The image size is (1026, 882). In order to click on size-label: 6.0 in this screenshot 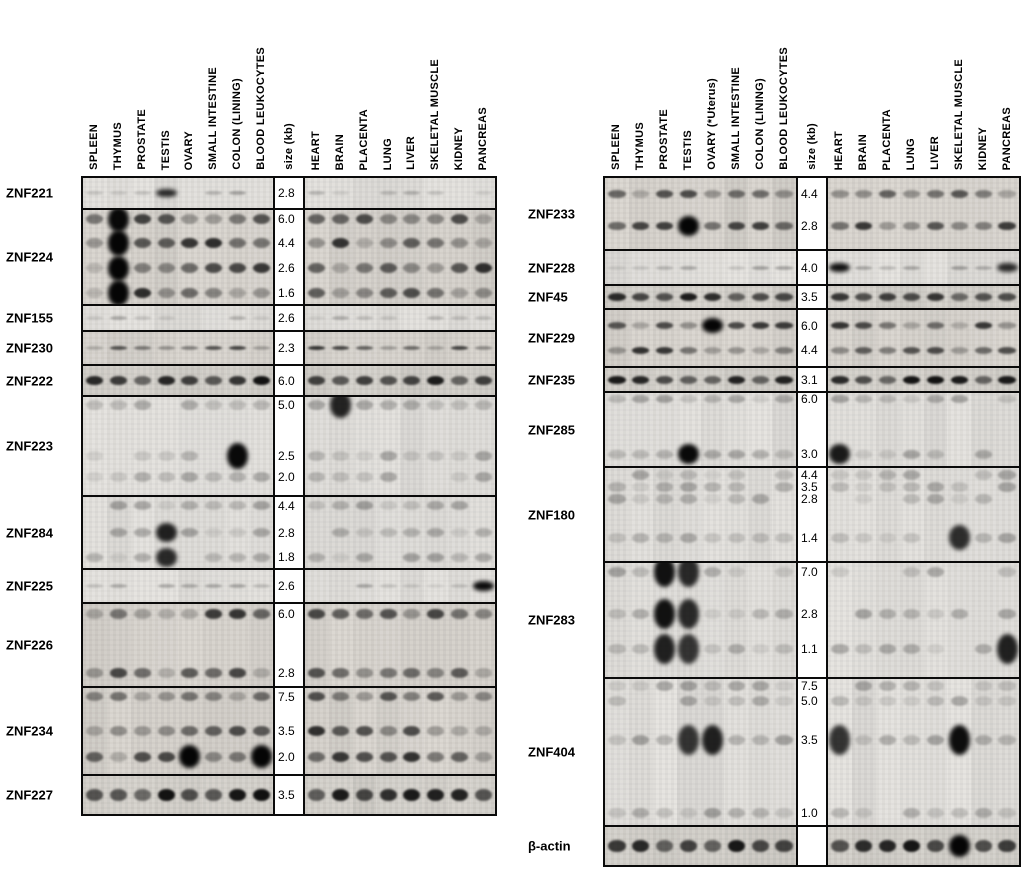, I will do `click(809, 325)`.